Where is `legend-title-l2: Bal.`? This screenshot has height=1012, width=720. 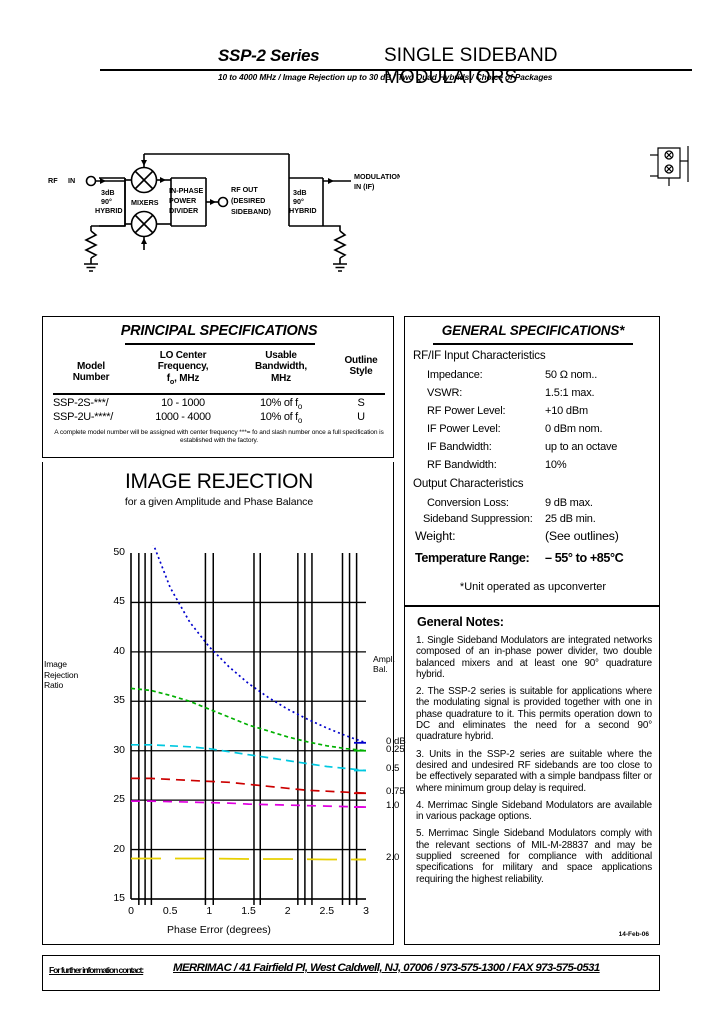 legend-title-l2: Bal. is located at coordinates (380, 669).